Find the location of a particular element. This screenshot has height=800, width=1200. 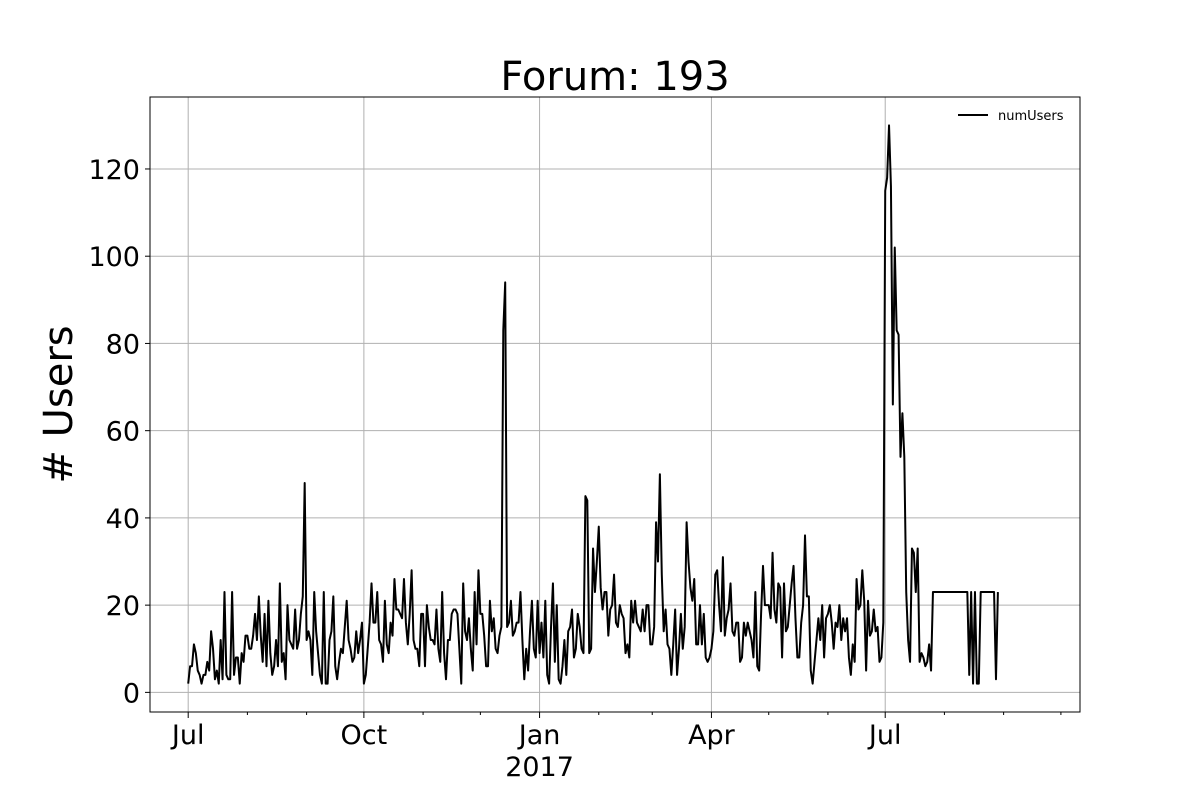

x-tick-label: Jan is located at coordinates (539, 735).